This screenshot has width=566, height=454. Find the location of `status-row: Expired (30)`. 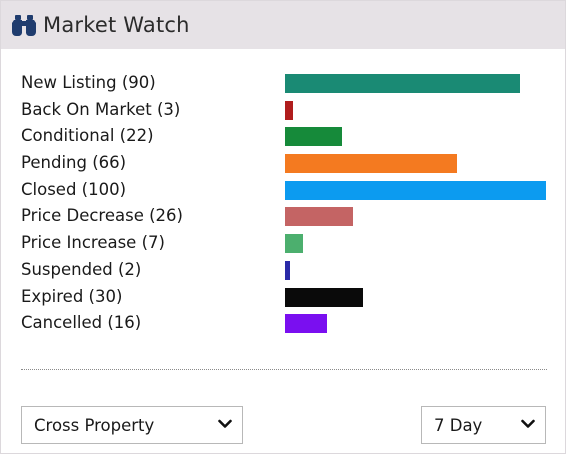

status-row: Expired (30) is located at coordinates (286, 297).